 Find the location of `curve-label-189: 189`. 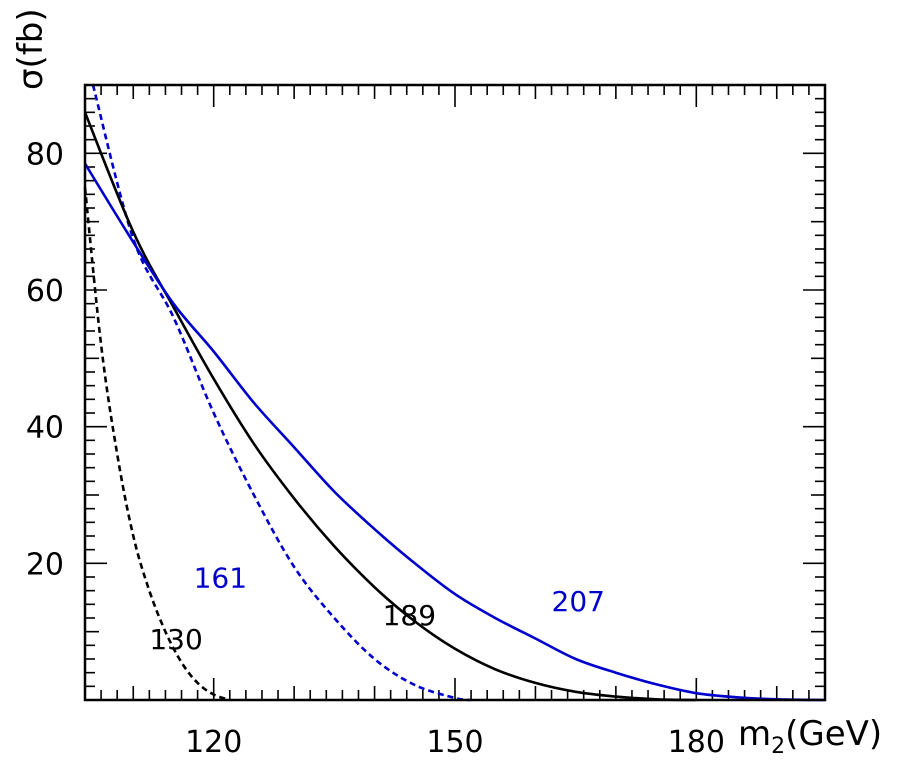

curve-label-189: 189 is located at coordinates (409, 615).